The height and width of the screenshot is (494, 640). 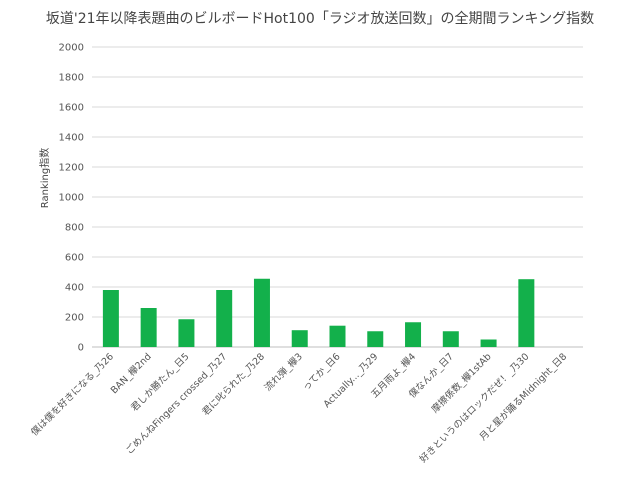 What do you see at coordinates (71, 168) in the screenshot?
I see `y-tick-label: 1200` at bounding box center [71, 168].